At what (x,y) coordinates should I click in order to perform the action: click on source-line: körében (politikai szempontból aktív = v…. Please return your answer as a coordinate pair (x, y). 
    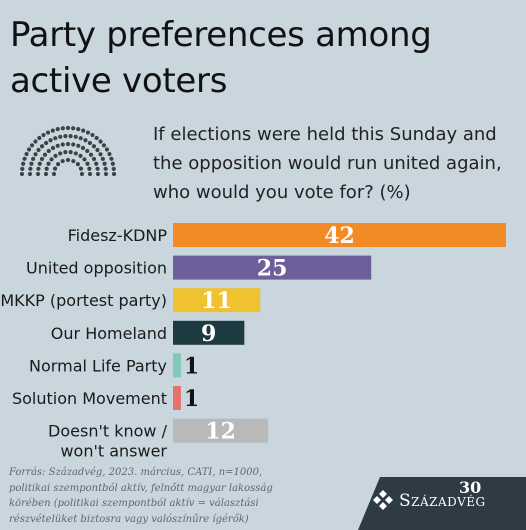
    Looking at the image, I should click on (134, 503).